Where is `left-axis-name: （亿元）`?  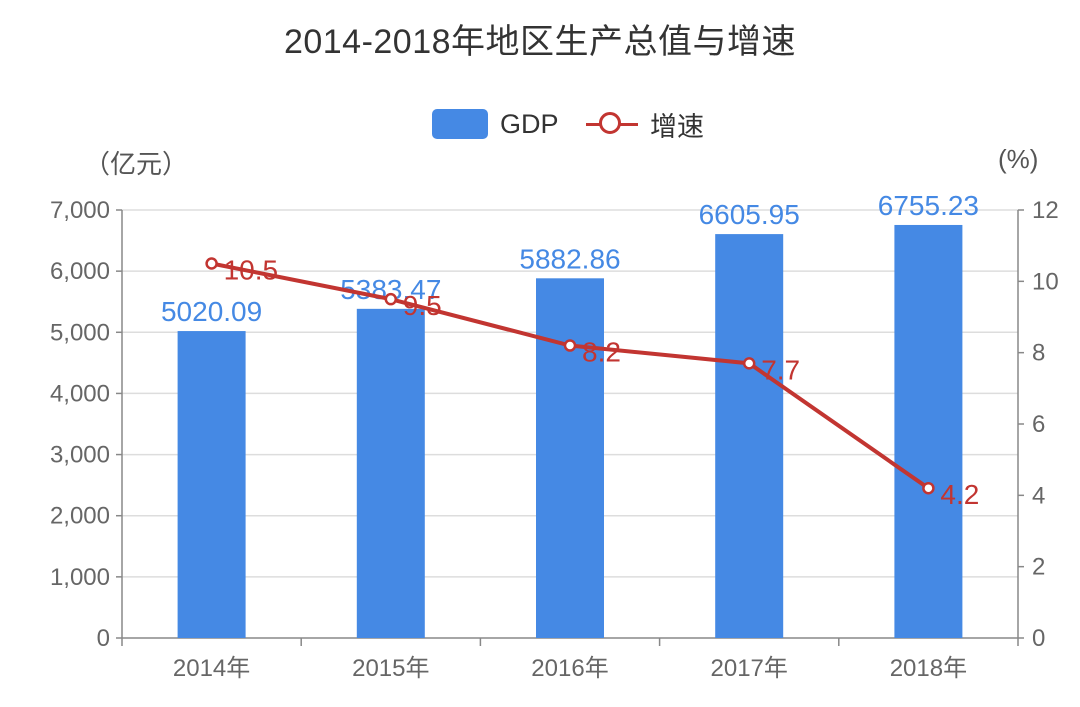
left-axis-name: （亿元） is located at coordinates (136, 164).